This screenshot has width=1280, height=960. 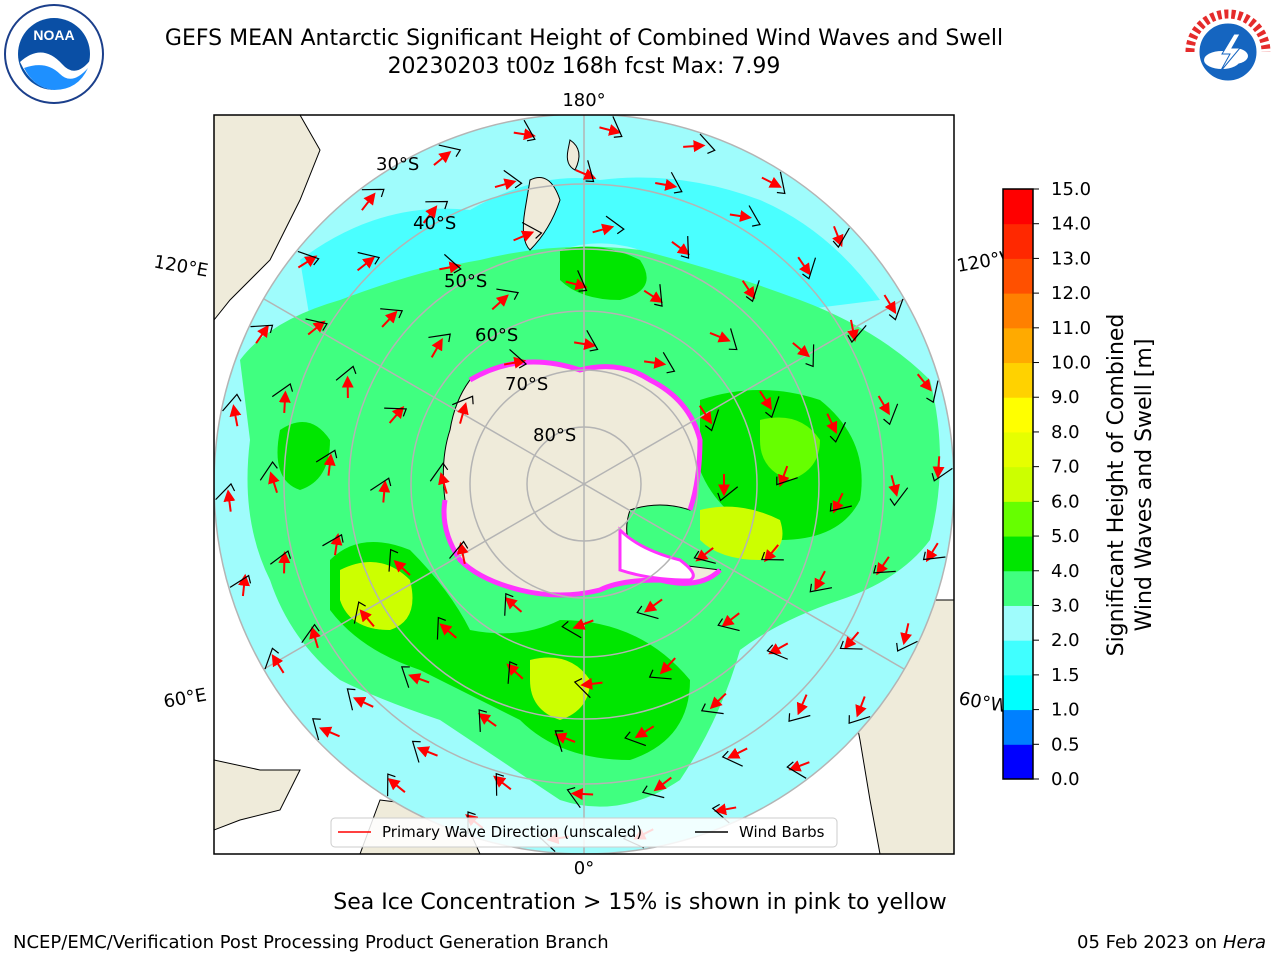 I want to click on meridian-label-60w: 60°W, so click(x=983, y=702).